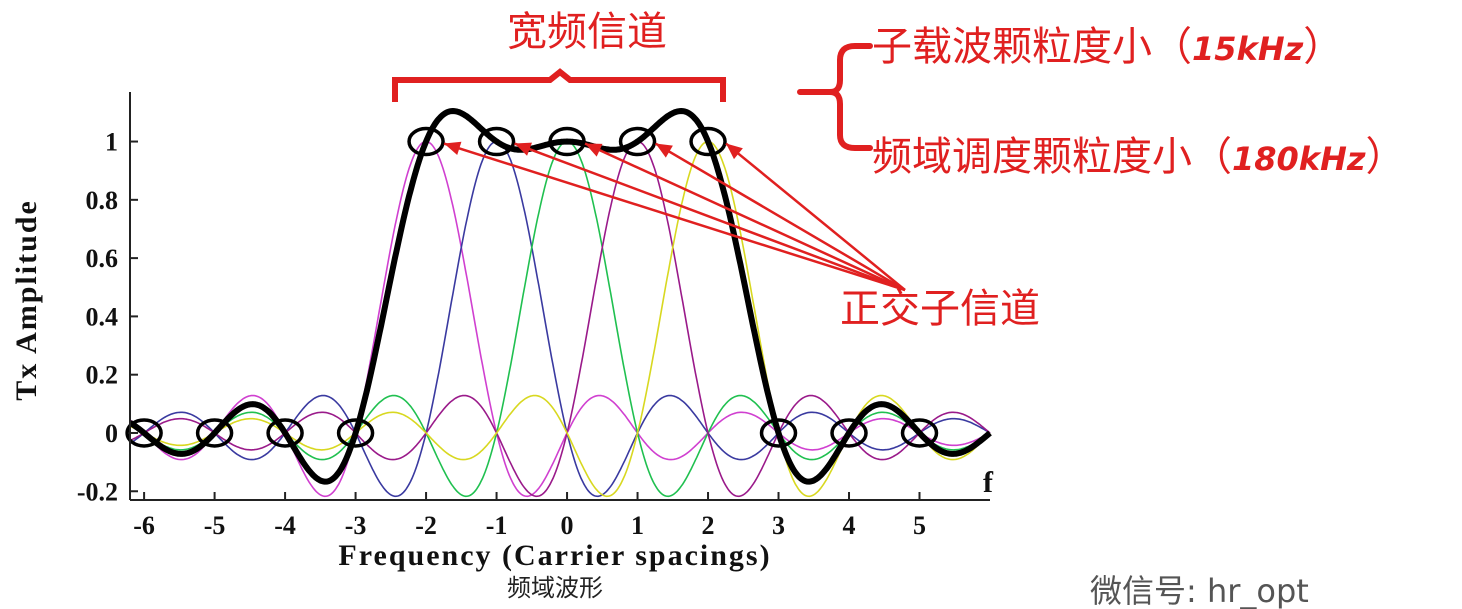 The width and height of the screenshot is (1462, 609). I want to click on wideband-bracket, so click(559, 85).